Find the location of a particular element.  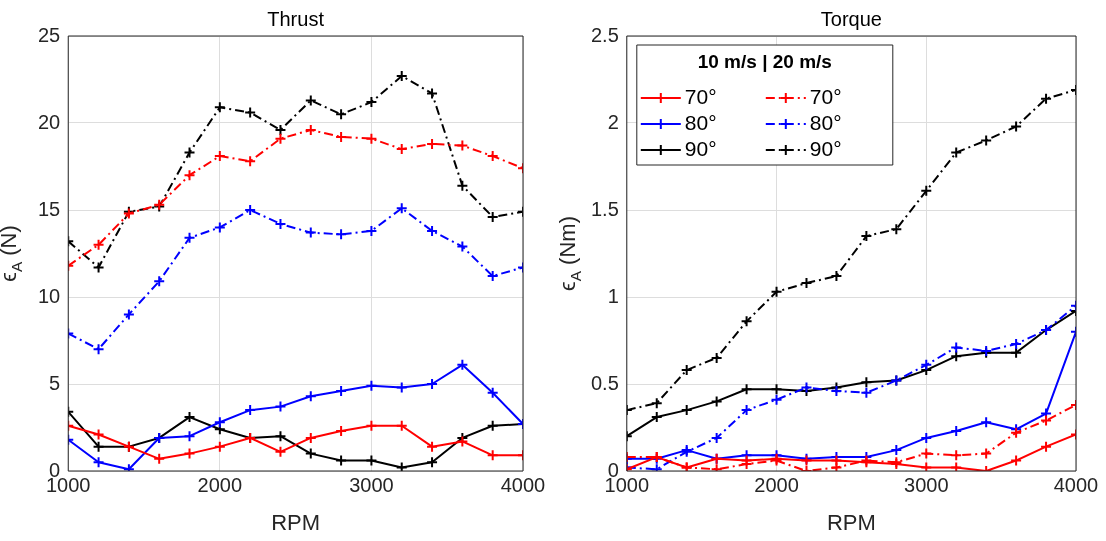

legend-title: 10 m/s | 20 m/s is located at coordinates (764, 62).